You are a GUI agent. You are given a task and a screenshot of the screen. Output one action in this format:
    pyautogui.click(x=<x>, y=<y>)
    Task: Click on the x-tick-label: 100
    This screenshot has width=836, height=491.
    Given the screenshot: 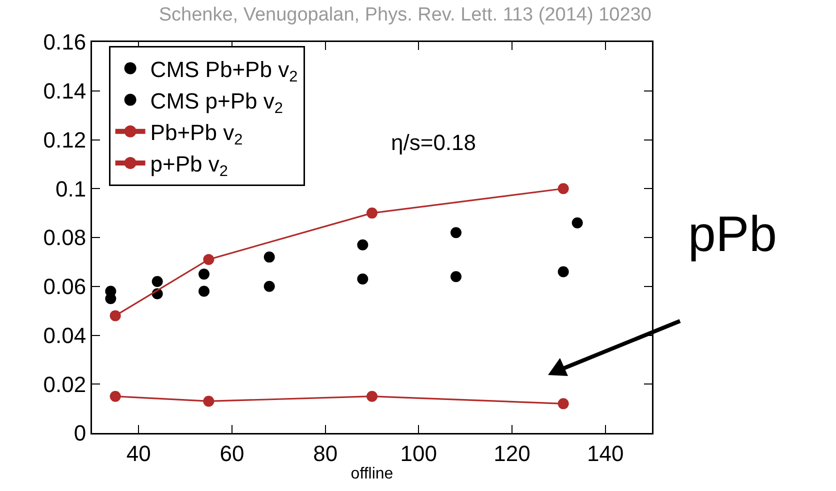 What is the action you would take?
    pyautogui.click(x=419, y=453)
    